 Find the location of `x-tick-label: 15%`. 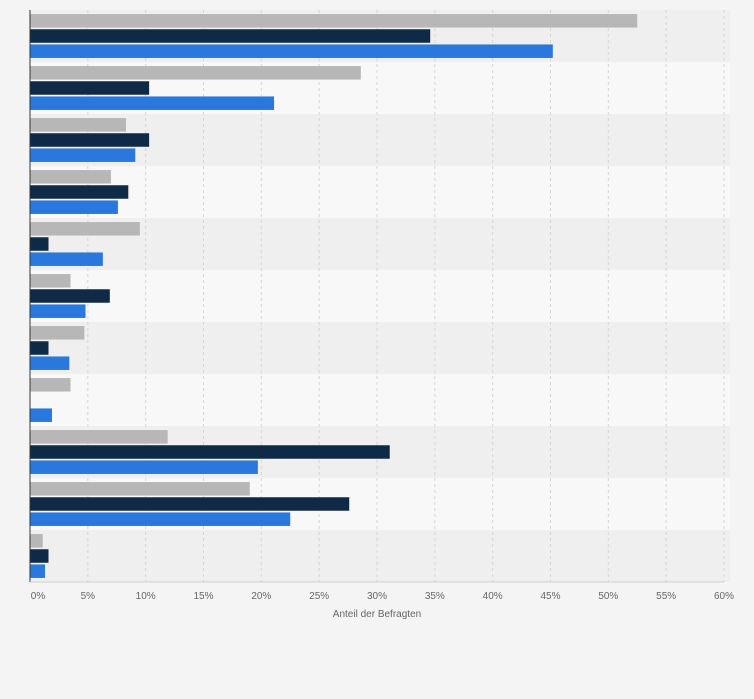

x-tick-label: 15% is located at coordinates (203, 596).